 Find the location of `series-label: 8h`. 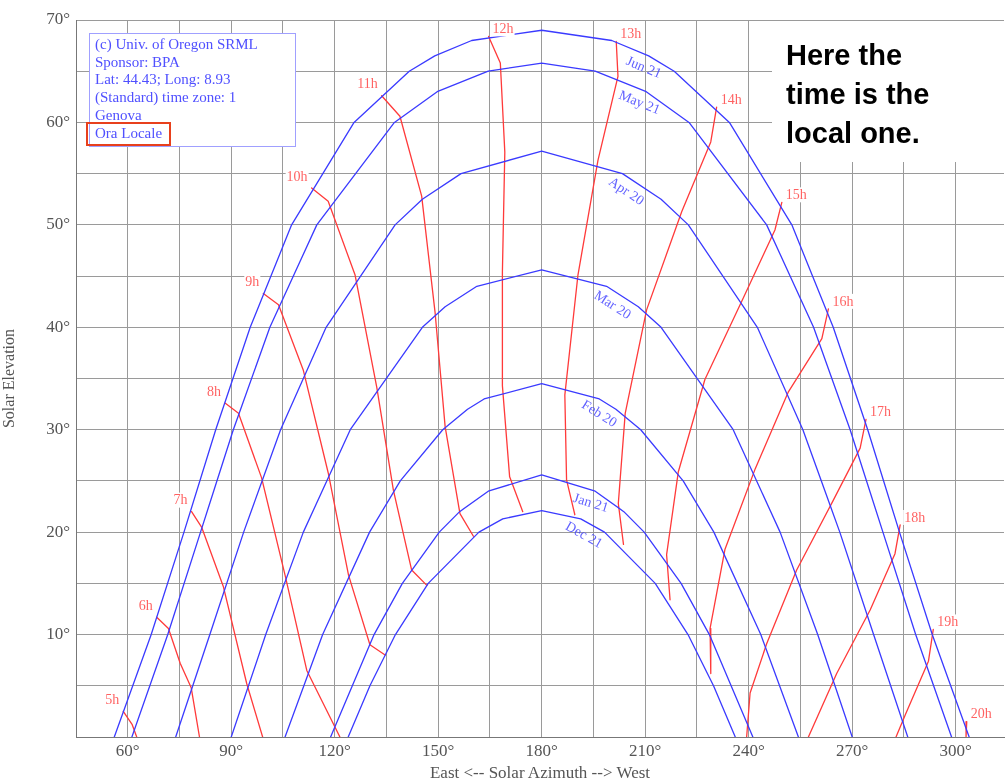

series-label: 8h is located at coordinates (214, 391).